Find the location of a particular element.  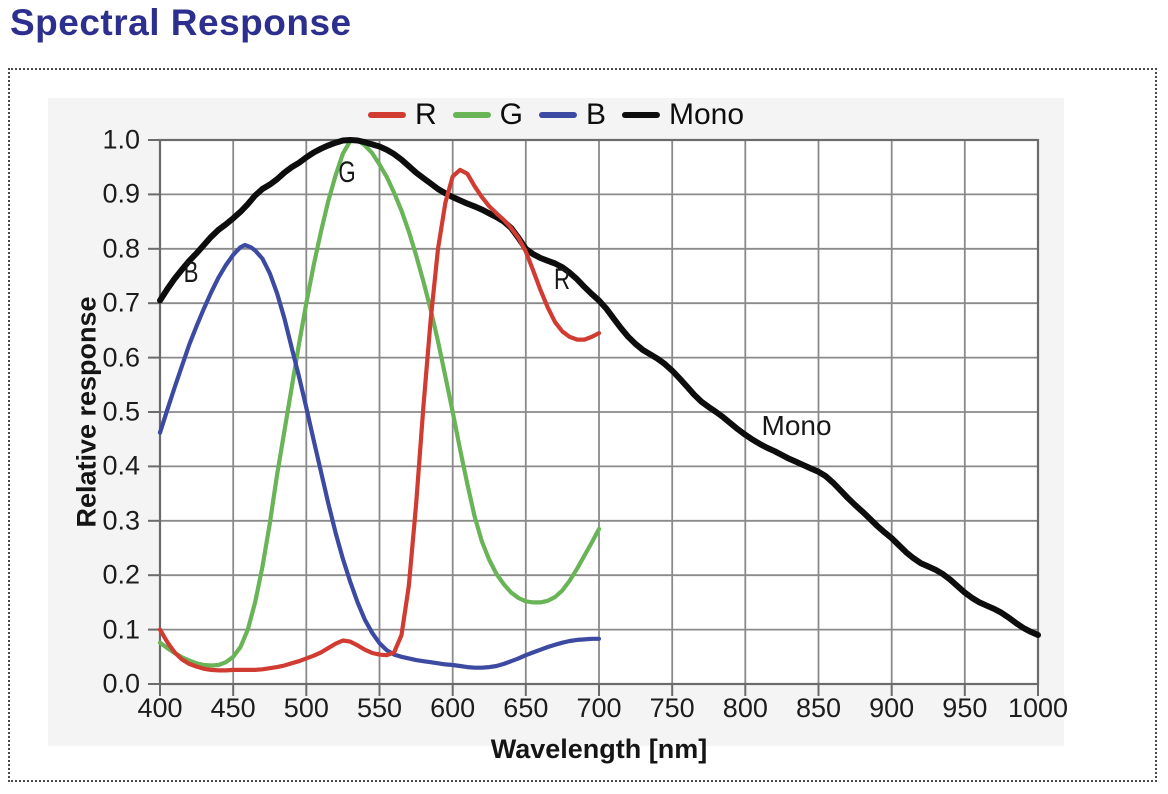

y-tick-label: 0.4 is located at coordinates (121, 465).